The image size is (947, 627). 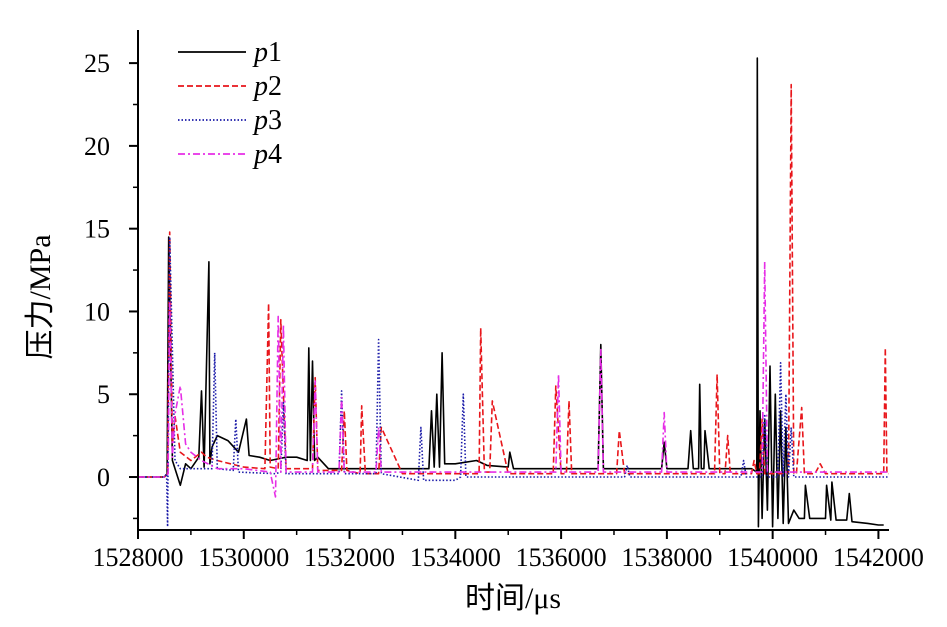 What do you see at coordinates (138, 557) in the screenshot?
I see `x-tick-label: 1528000` at bounding box center [138, 557].